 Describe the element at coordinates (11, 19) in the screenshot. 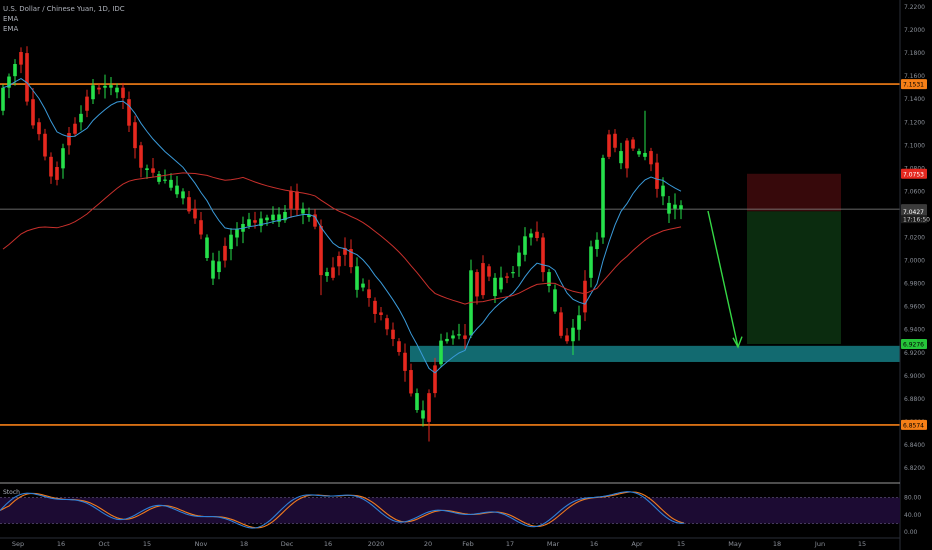

I see `ema-indicator-1: EMA` at that location.